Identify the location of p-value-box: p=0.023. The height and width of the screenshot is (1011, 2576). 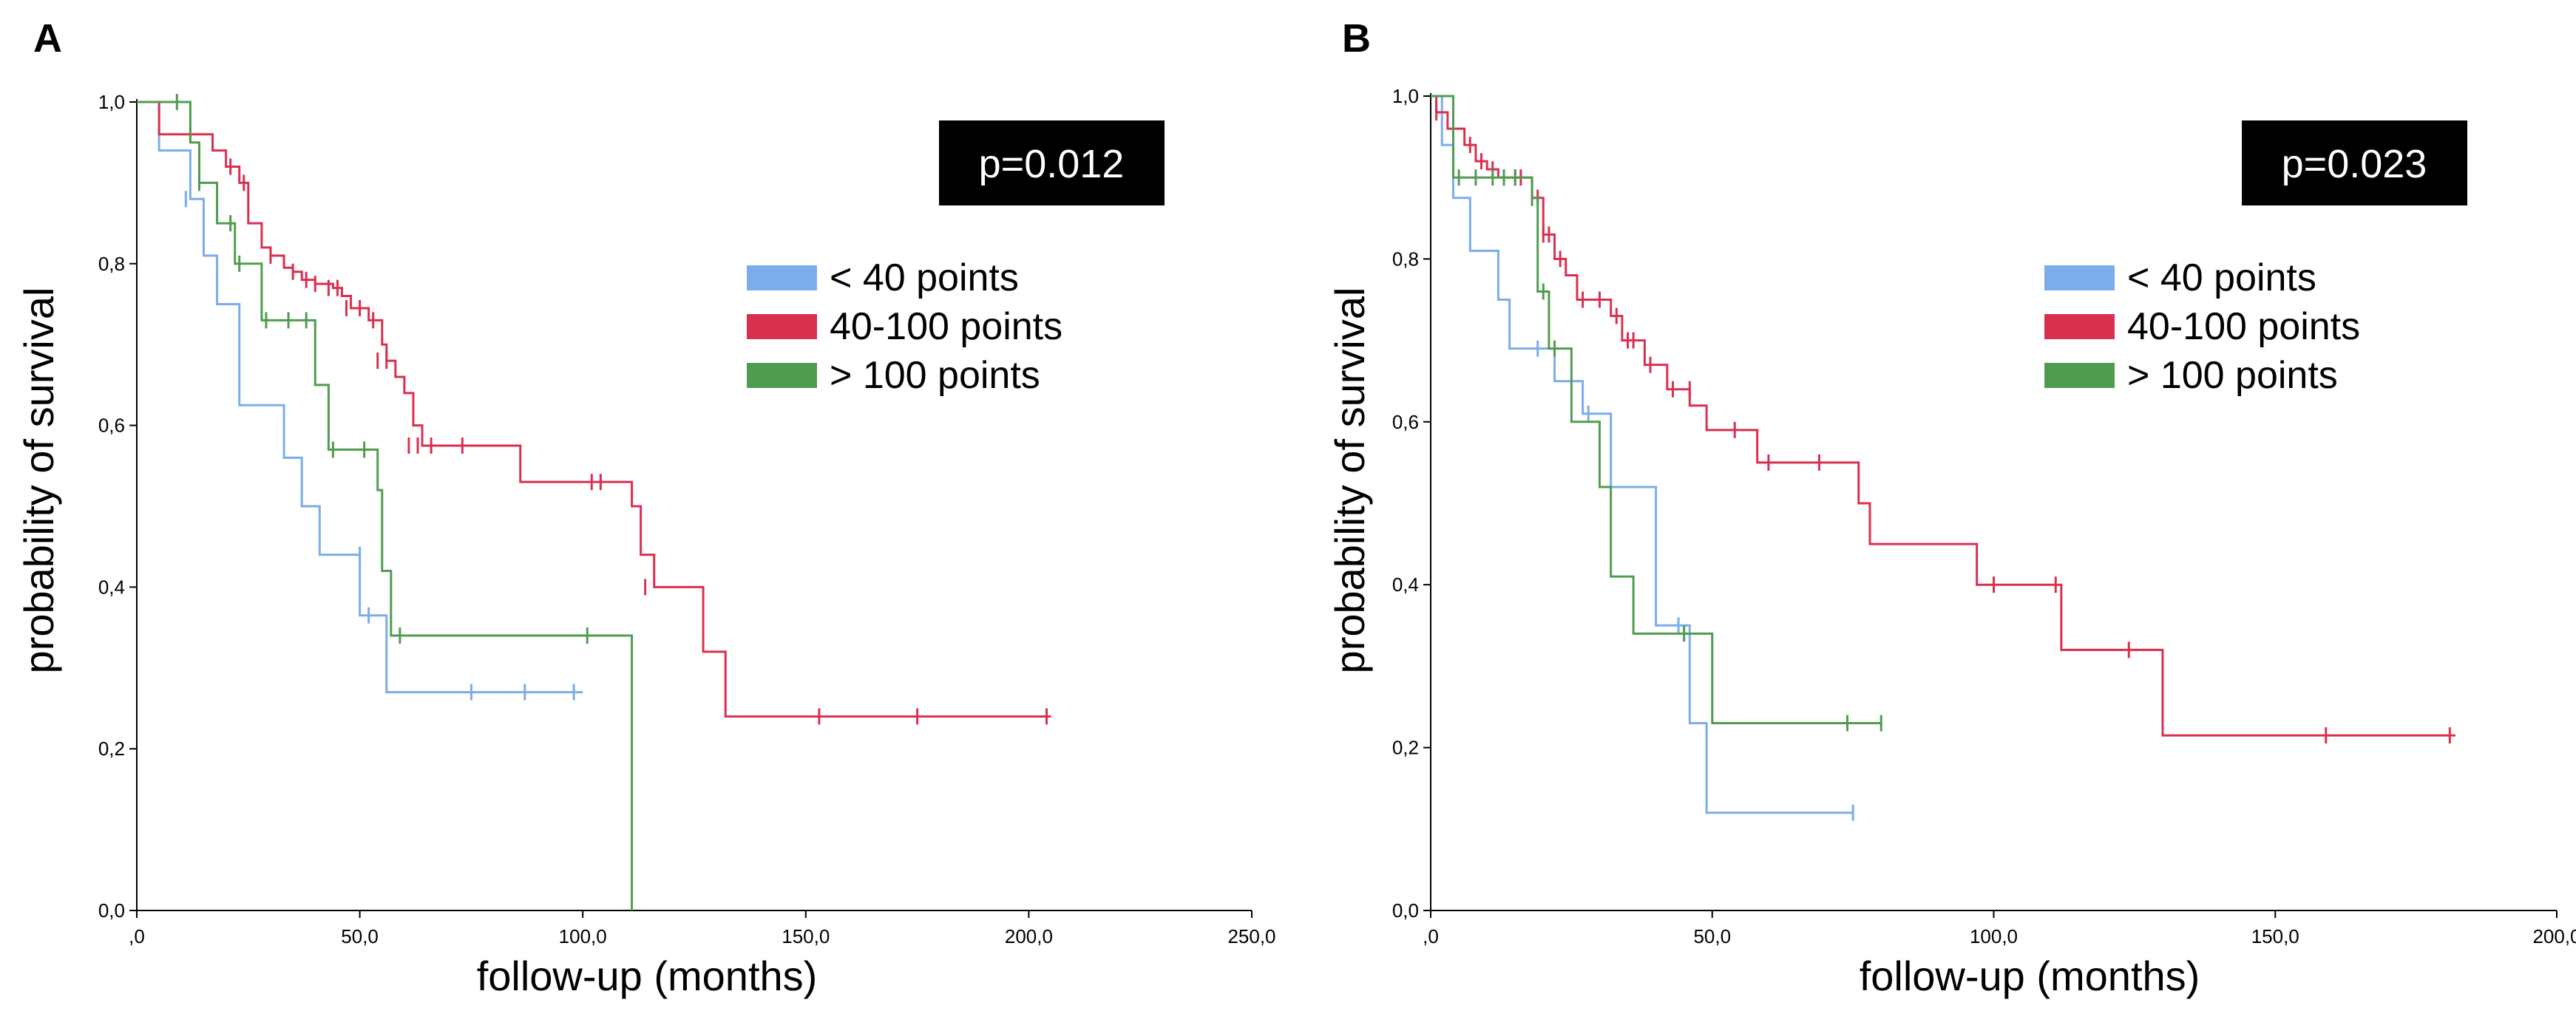
(2354, 163).